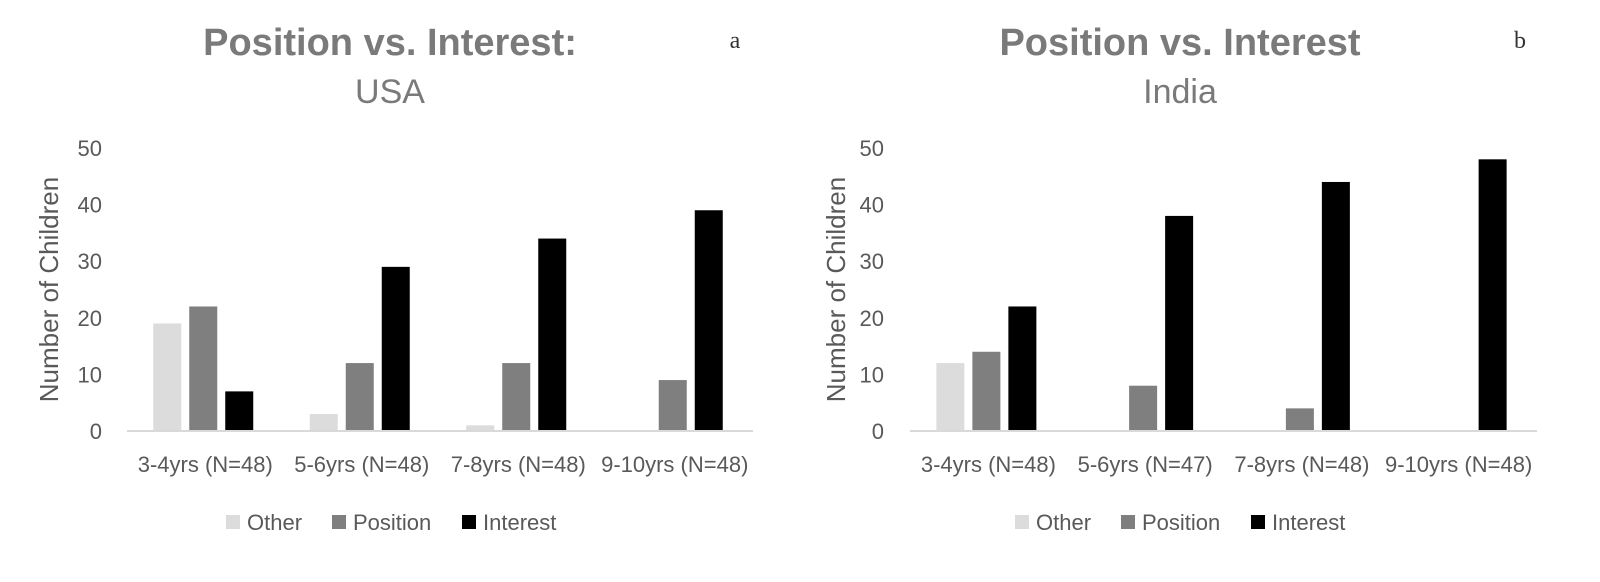  Describe the element at coordinates (1145, 464) in the screenshot. I see `x-category-label: 5-6yrs (N=47)` at that location.